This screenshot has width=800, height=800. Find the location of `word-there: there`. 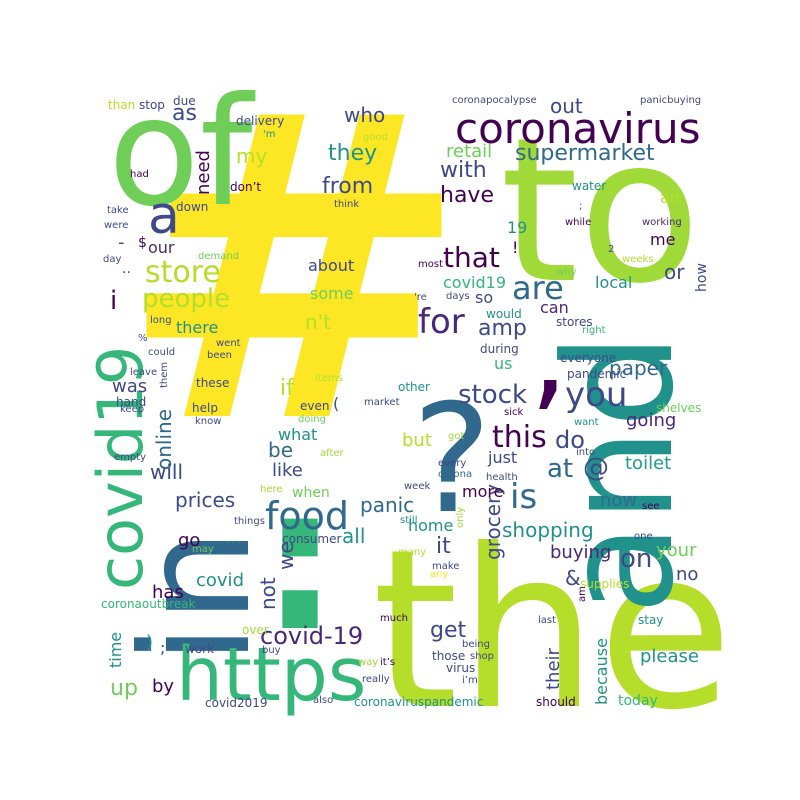

word-there: there is located at coordinates (197, 327).